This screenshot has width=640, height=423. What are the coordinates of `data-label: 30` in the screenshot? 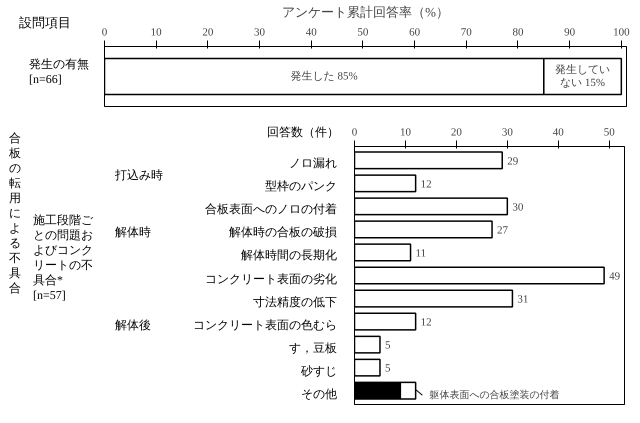 It's located at (518, 207).